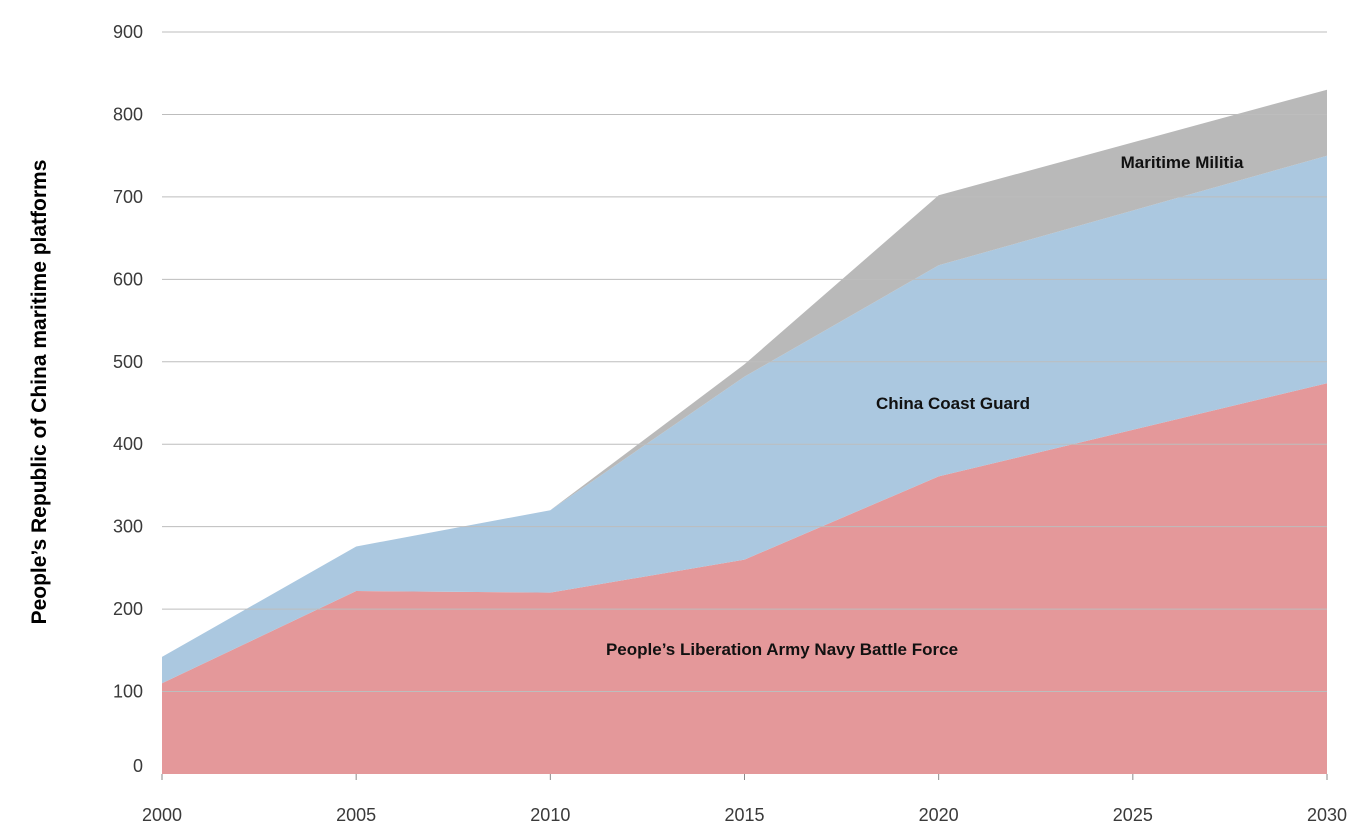 The image size is (1353, 837). Describe the element at coordinates (1182, 162) in the screenshot. I see `series-label-maritime-militia: Maritime Militia` at that location.